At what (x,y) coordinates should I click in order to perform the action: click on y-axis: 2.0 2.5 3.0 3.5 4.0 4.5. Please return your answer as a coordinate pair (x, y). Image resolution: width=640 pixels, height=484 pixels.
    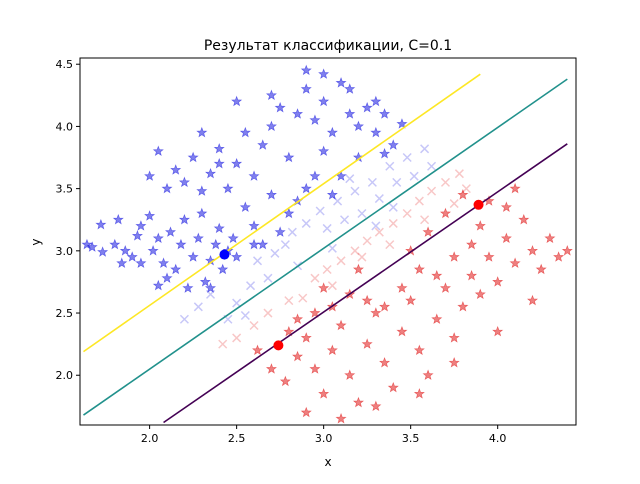
    Looking at the image, I should click on (68, 220).